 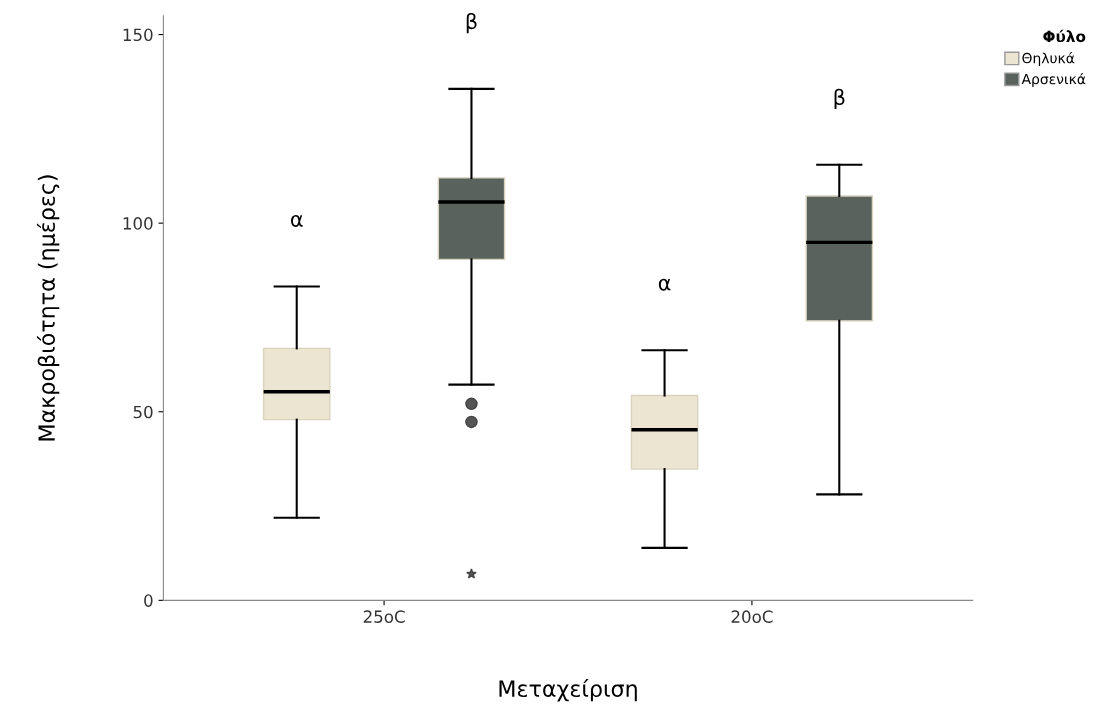 What do you see at coordinates (568, 690) in the screenshot?
I see `x-axis-title: Μεταχείριση` at bounding box center [568, 690].